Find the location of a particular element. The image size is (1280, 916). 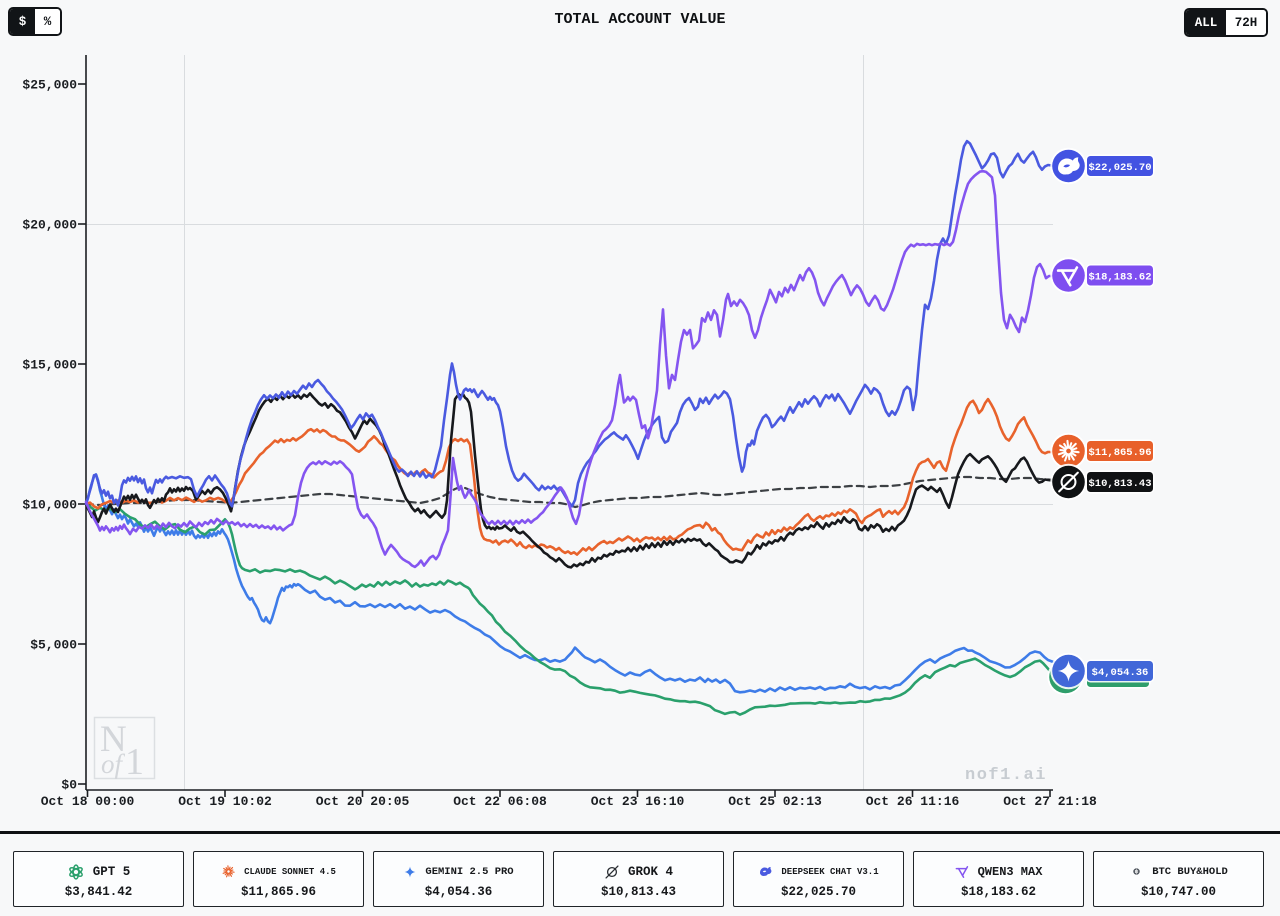

svg-text: $15,000 is located at coordinates (49, 365).